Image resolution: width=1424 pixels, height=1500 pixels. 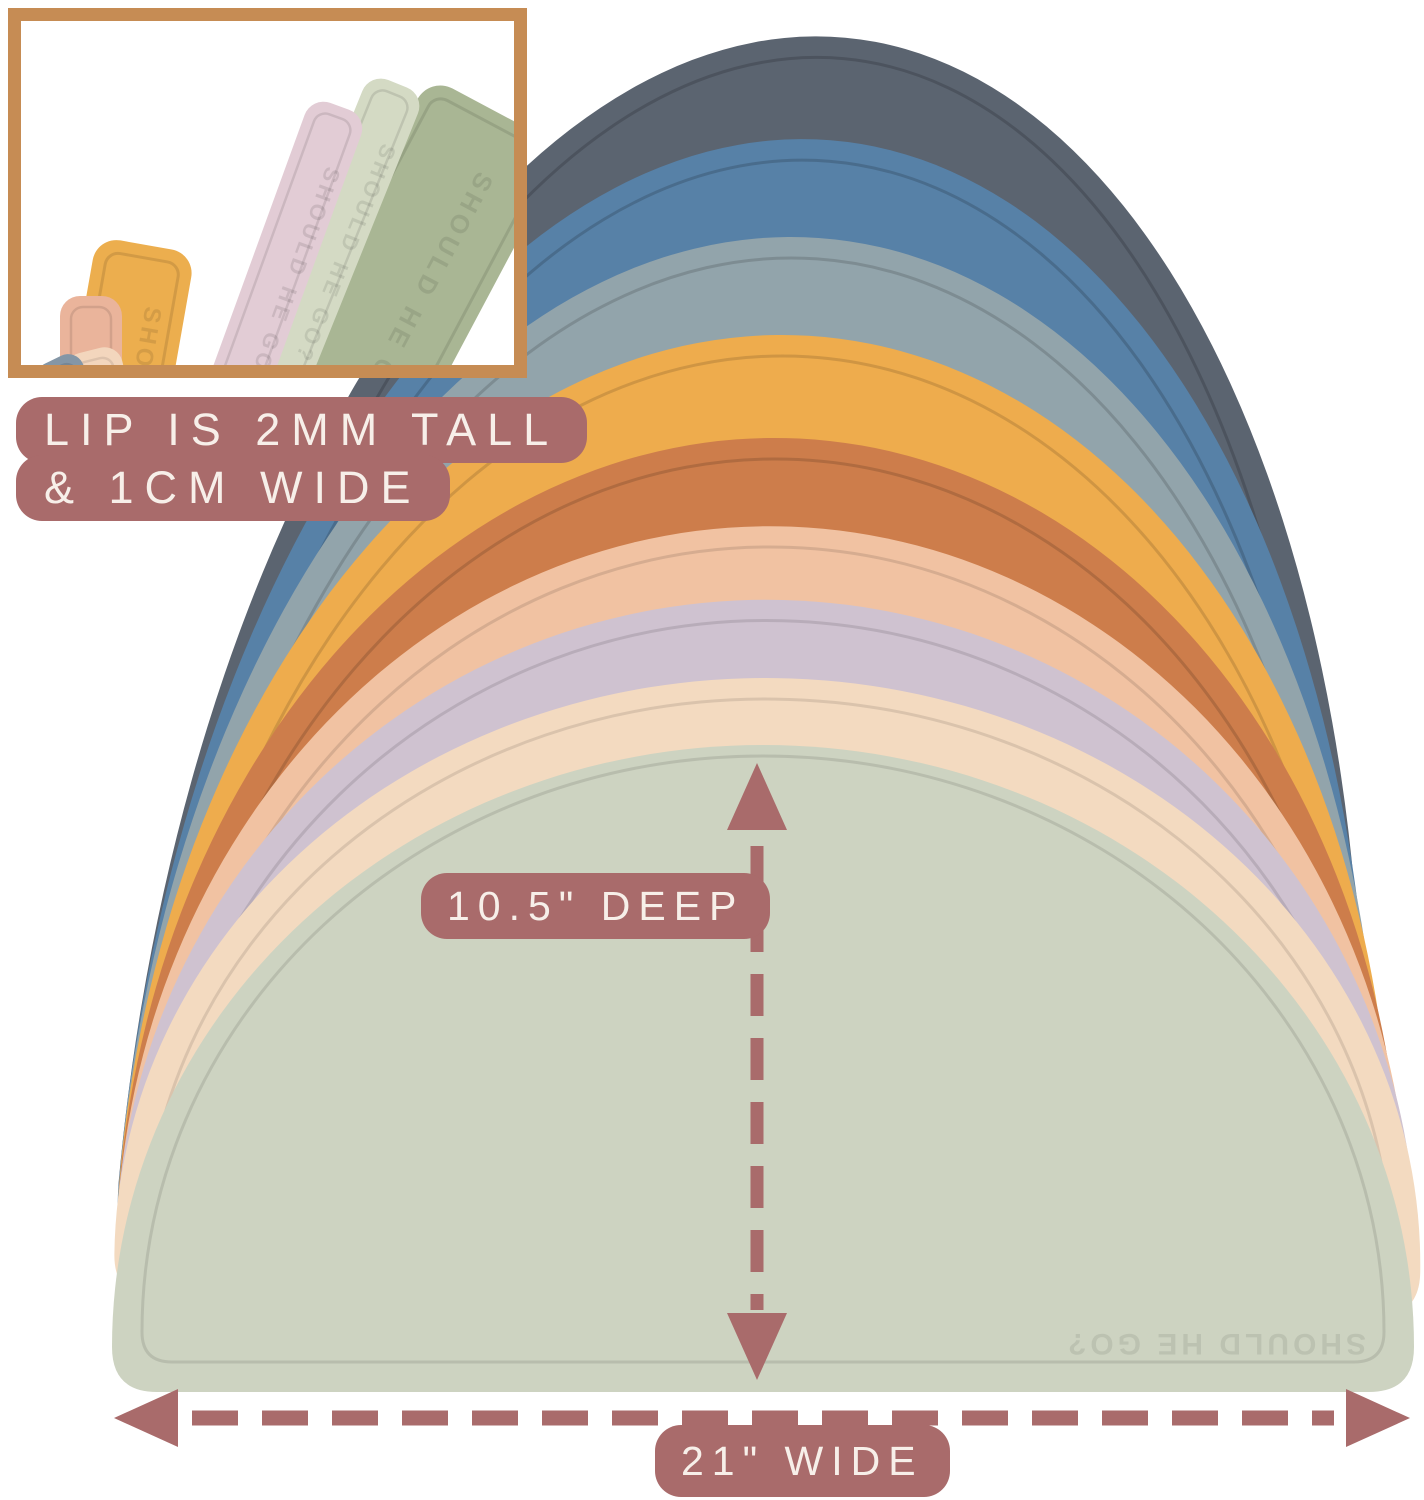 I want to click on brand-emboss-text: SHOULD HE GO?, so click(x=1215, y=1343).